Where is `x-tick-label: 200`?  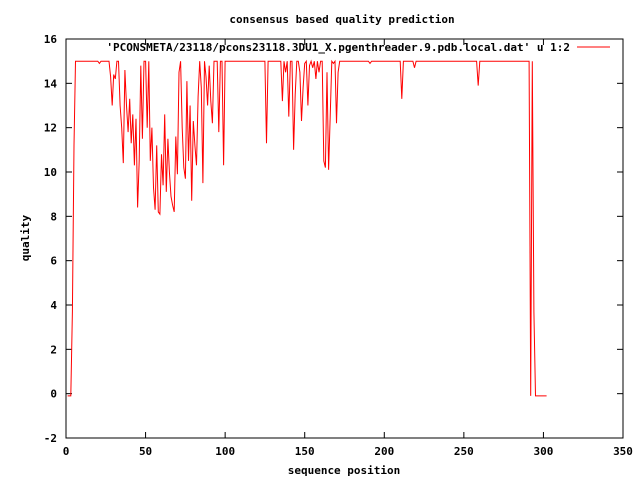
x-tick-label: 200 is located at coordinates (384, 451).